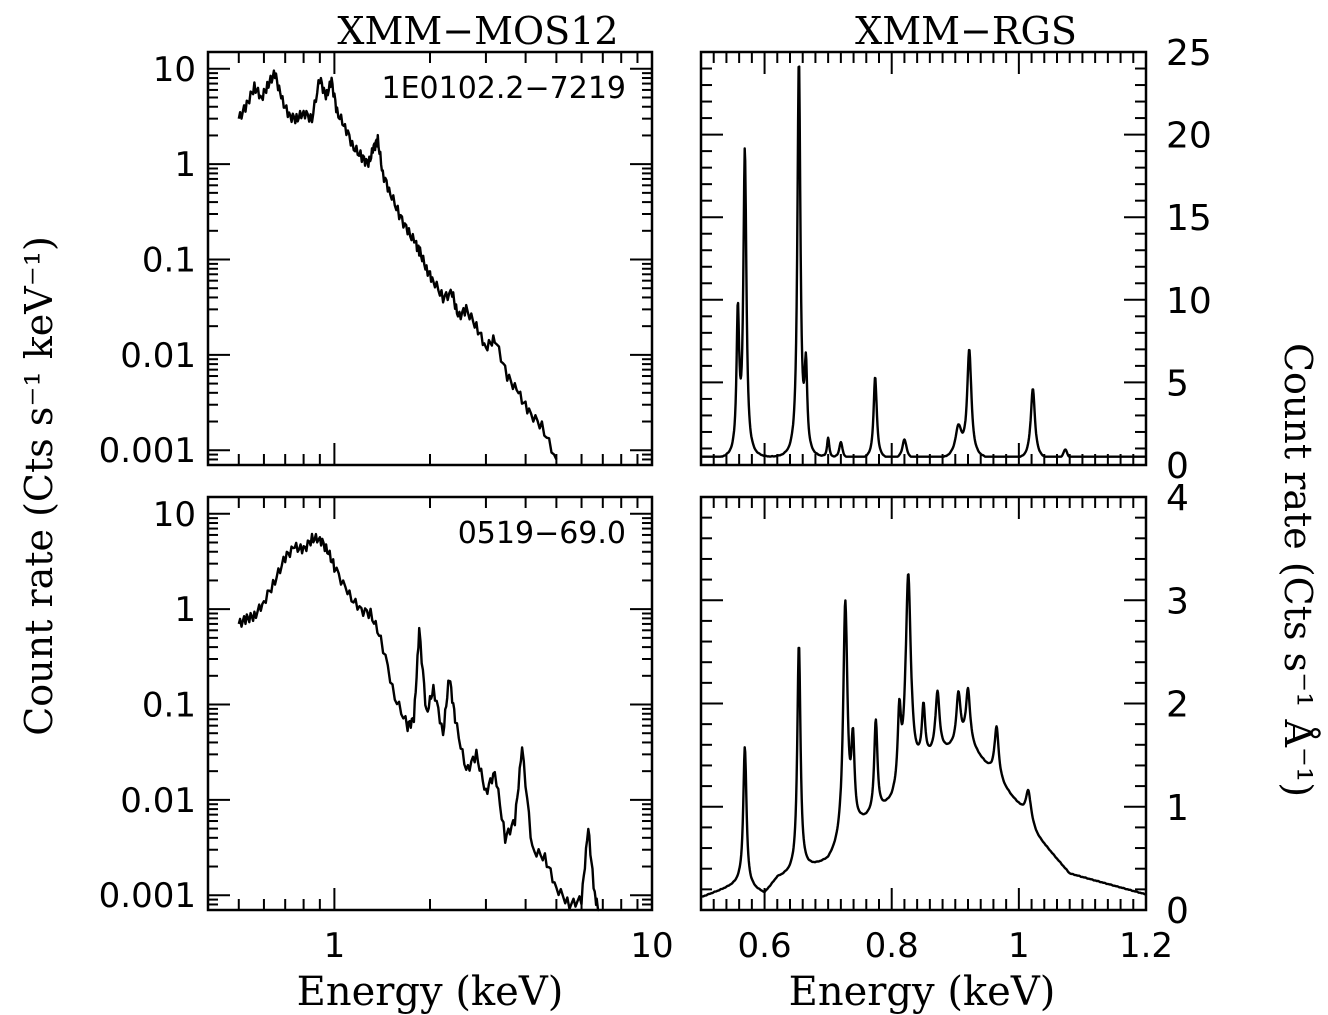  What do you see at coordinates (1189, 53) in the screenshot?
I see `y-tick-label: 25` at bounding box center [1189, 53].